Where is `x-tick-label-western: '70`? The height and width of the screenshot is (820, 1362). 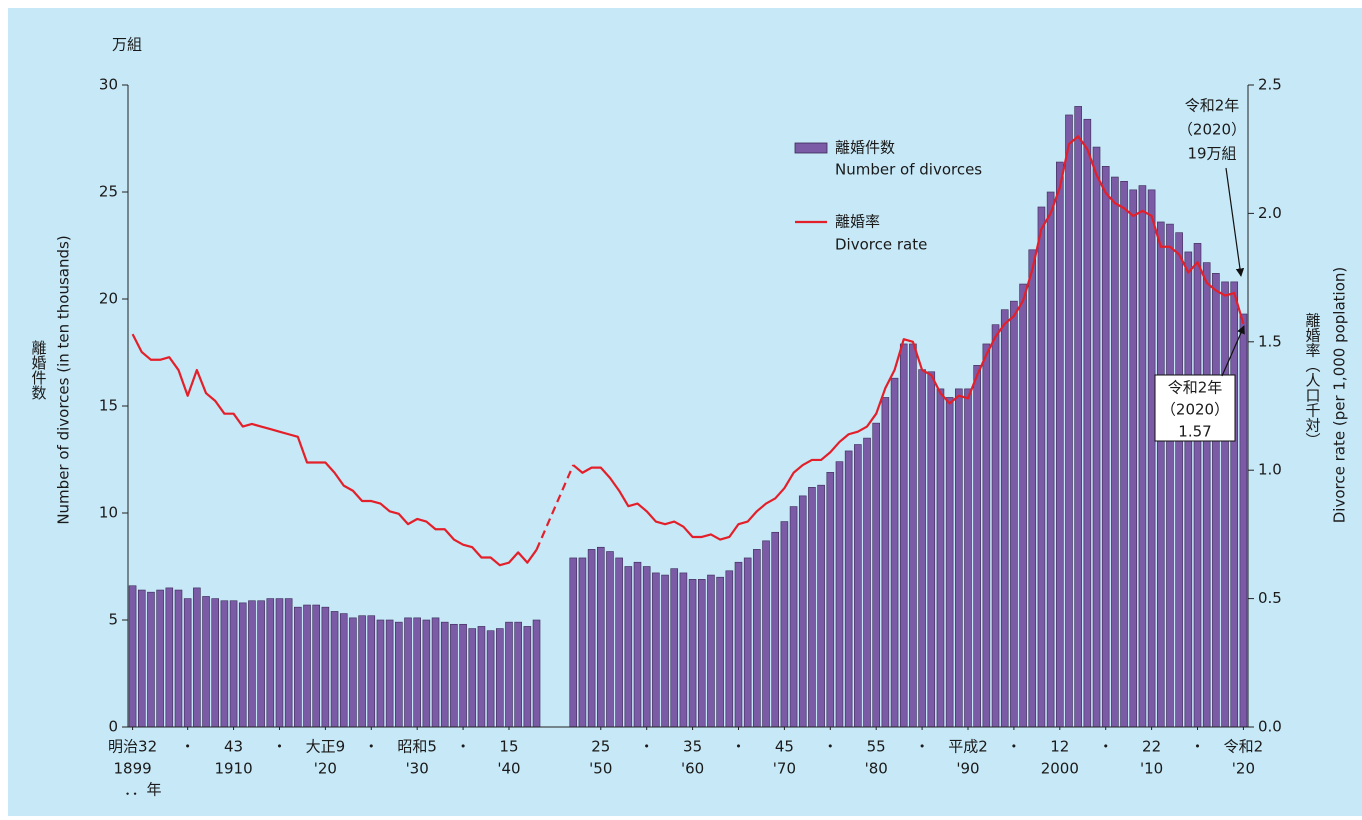
x-tick-label-western: '70 is located at coordinates (784, 769).